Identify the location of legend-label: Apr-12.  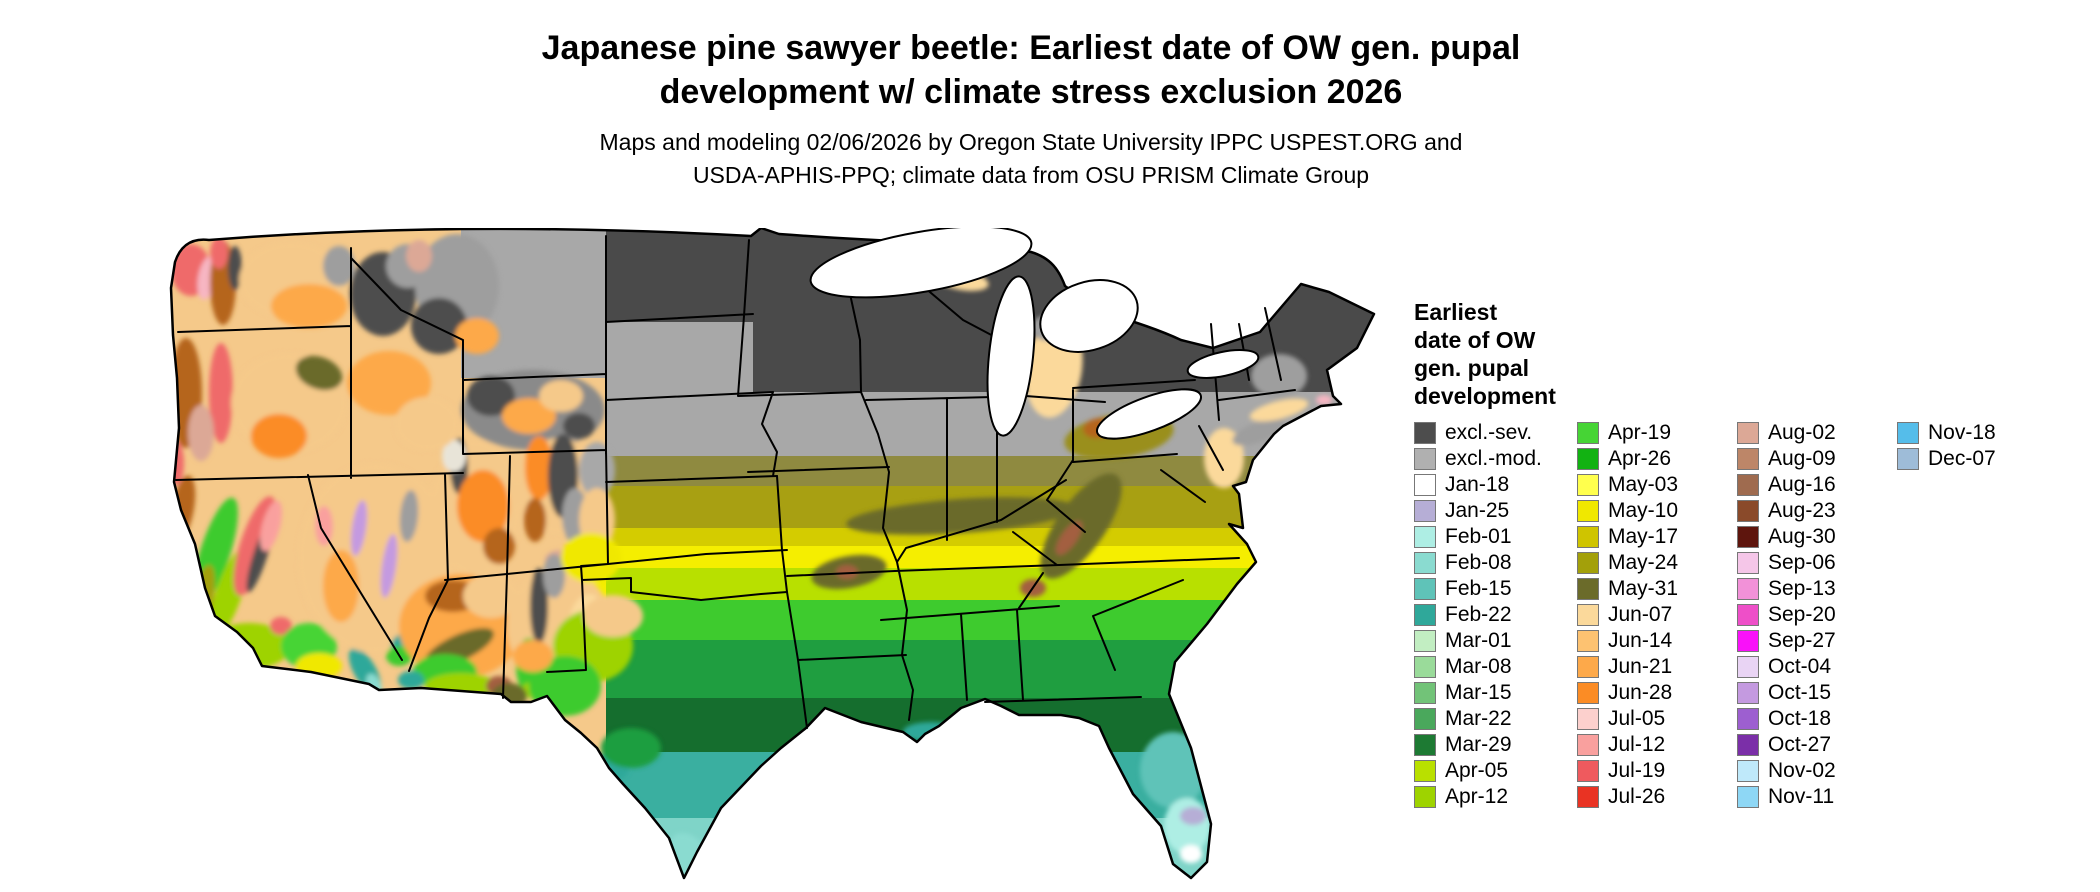
(1477, 796).